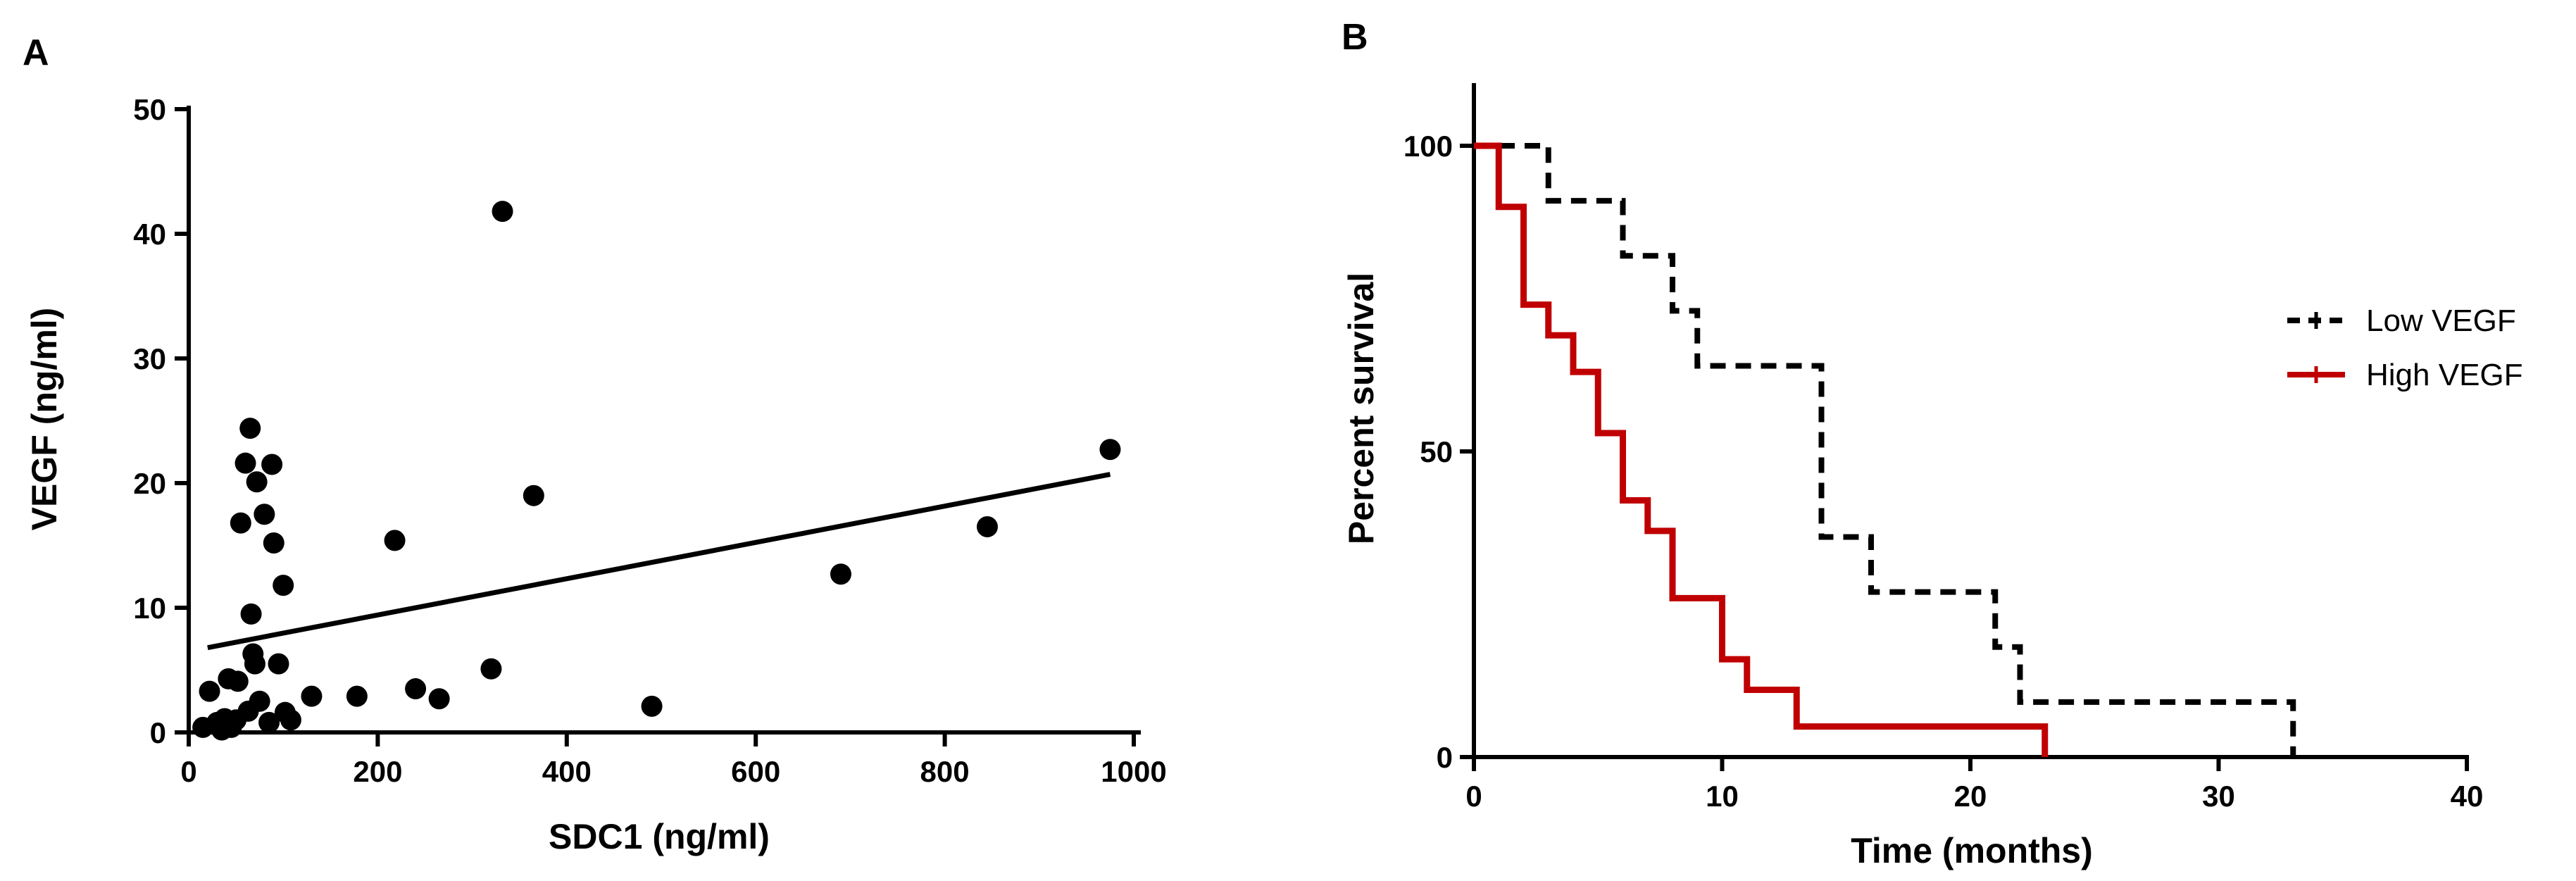 The width and height of the screenshot is (2576, 881). What do you see at coordinates (158, 733) in the screenshot?
I see `panel-a-y-tick-label: 0` at bounding box center [158, 733].